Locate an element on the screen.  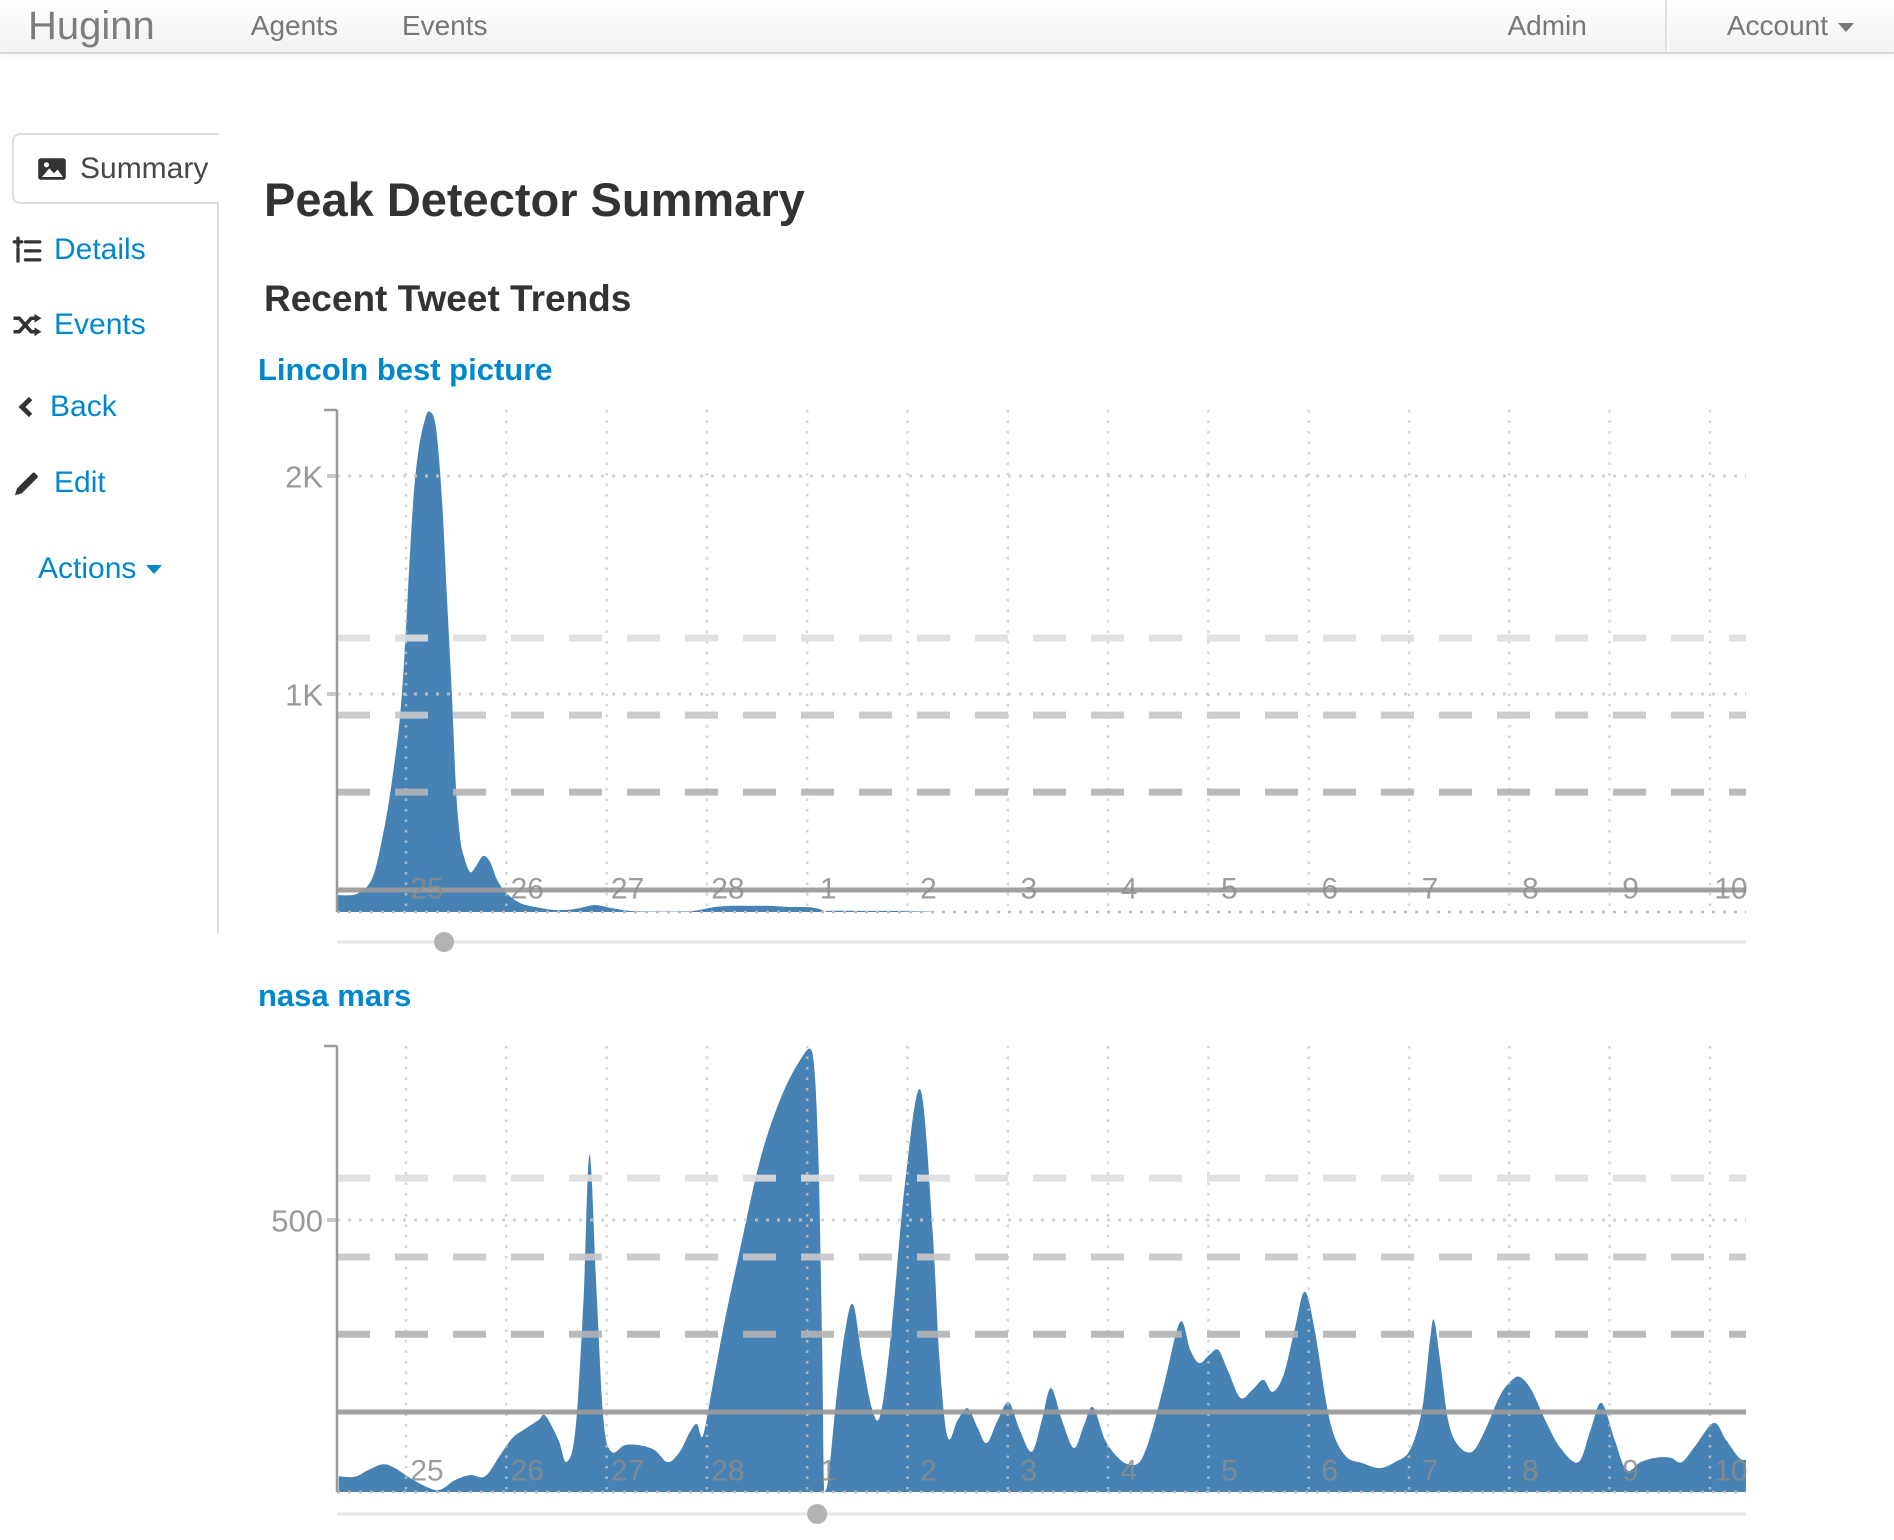
account-menu: Account is located at coordinates (1794, 26).